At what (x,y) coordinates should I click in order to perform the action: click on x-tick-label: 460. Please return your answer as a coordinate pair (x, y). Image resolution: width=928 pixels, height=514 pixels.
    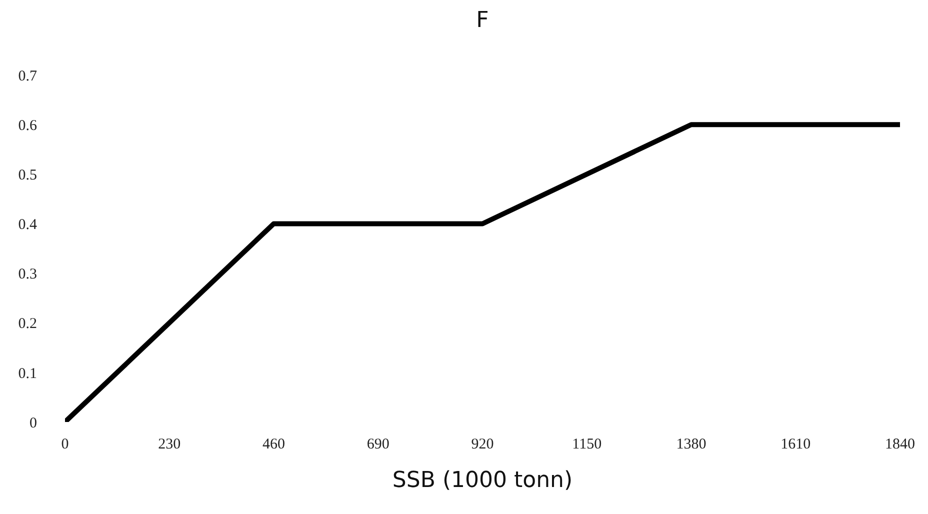
    Looking at the image, I should click on (273, 444).